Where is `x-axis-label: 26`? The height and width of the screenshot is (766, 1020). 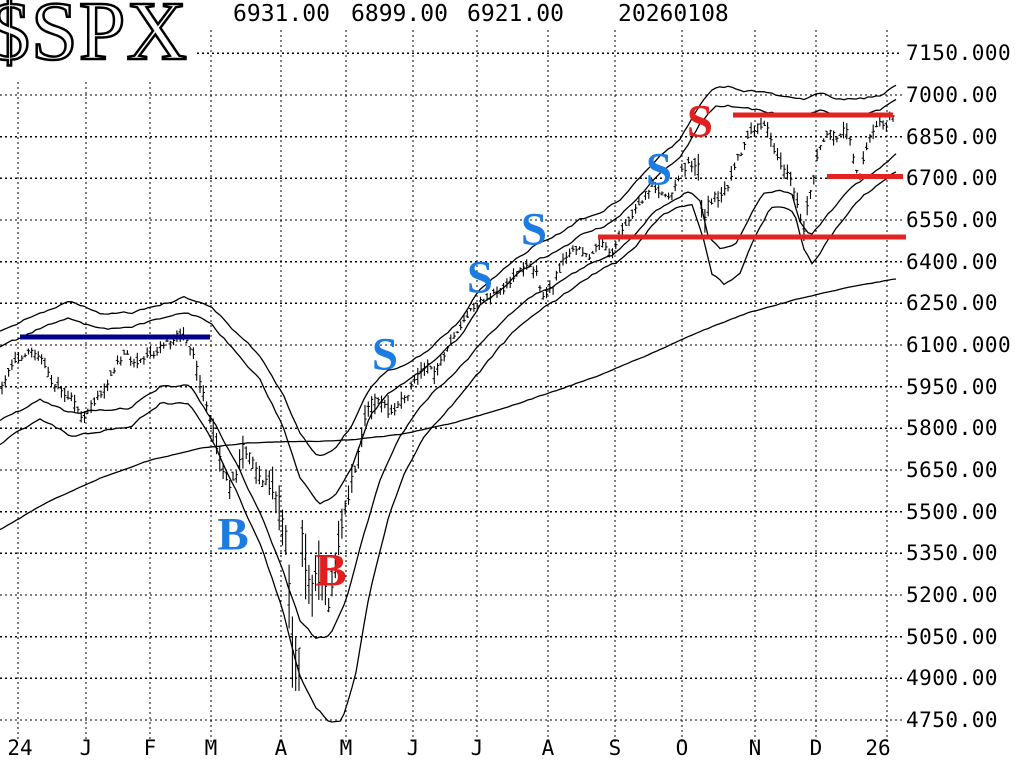 x-axis-label: 26 is located at coordinates (878, 748).